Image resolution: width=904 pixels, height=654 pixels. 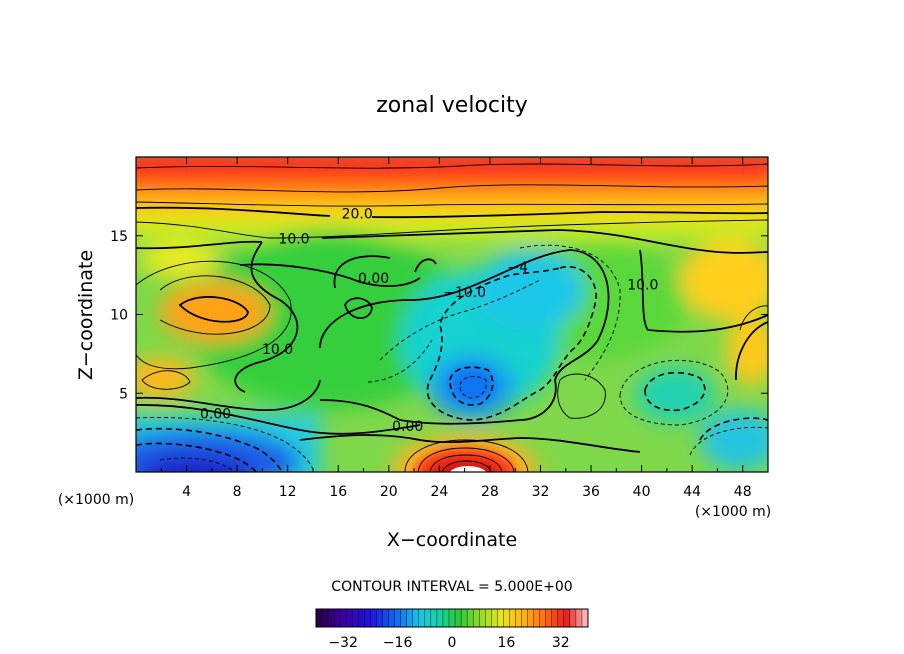 What do you see at coordinates (357, 214) in the screenshot?
I see `contour-label: 20.0` at bounding box center [357, 214].